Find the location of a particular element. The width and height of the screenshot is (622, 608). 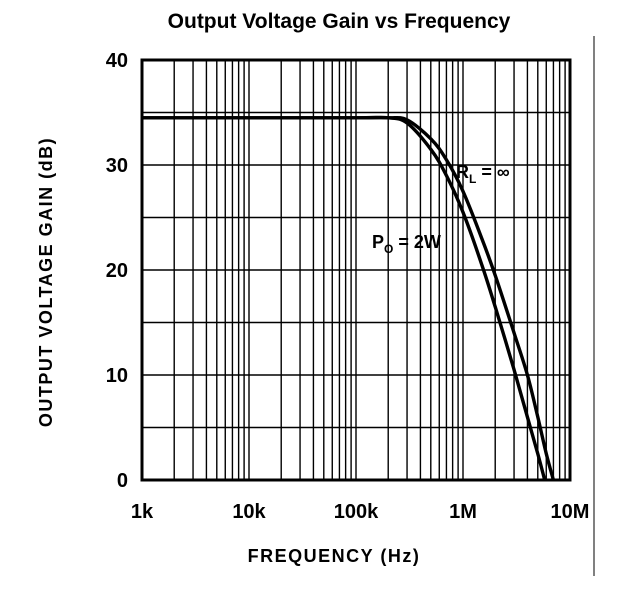

x-tick-label: 1M is located at coordinates (463, 512).